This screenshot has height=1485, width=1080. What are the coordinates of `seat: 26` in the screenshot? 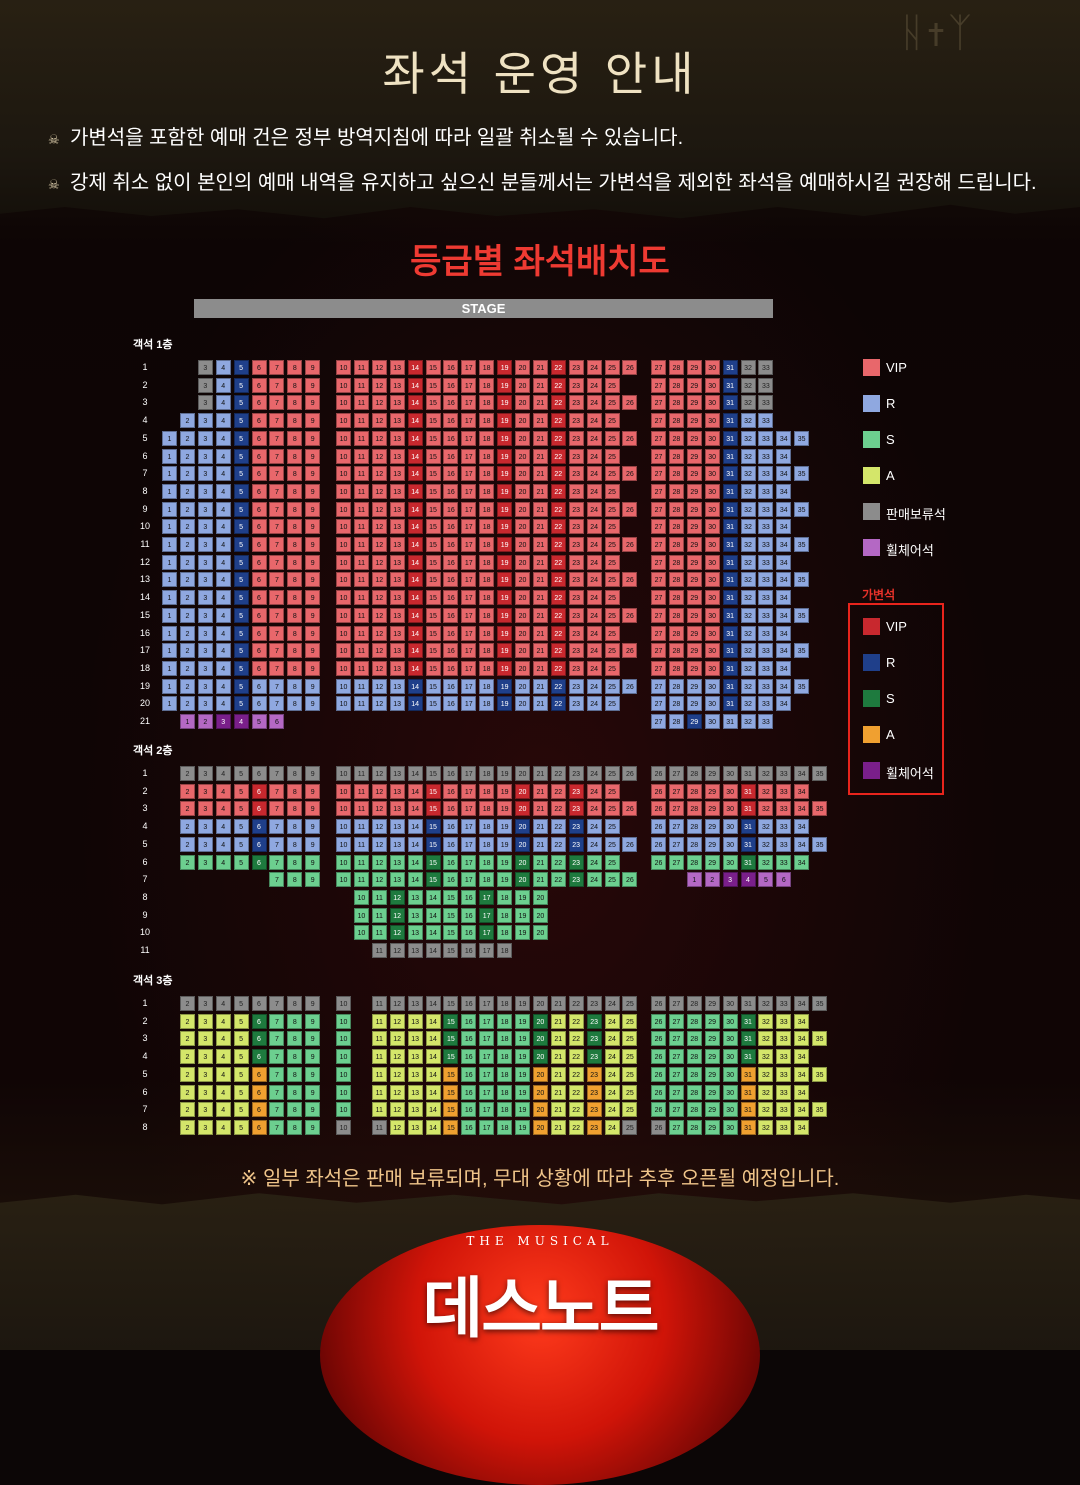 It's located at (658, 1021).